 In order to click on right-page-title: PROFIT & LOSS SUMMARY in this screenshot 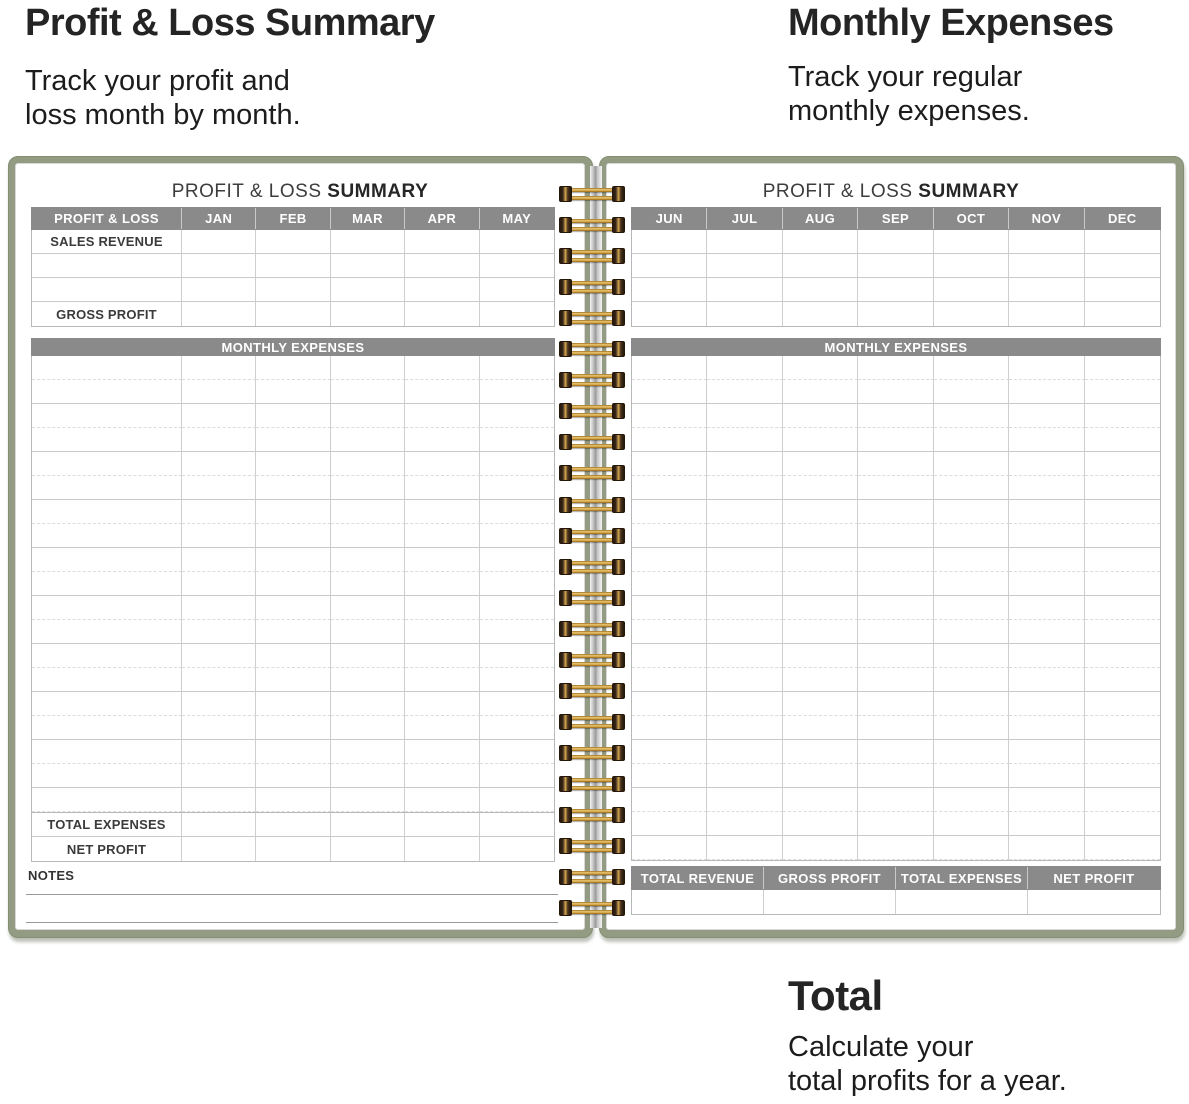, I will do `click(891, 191)`.